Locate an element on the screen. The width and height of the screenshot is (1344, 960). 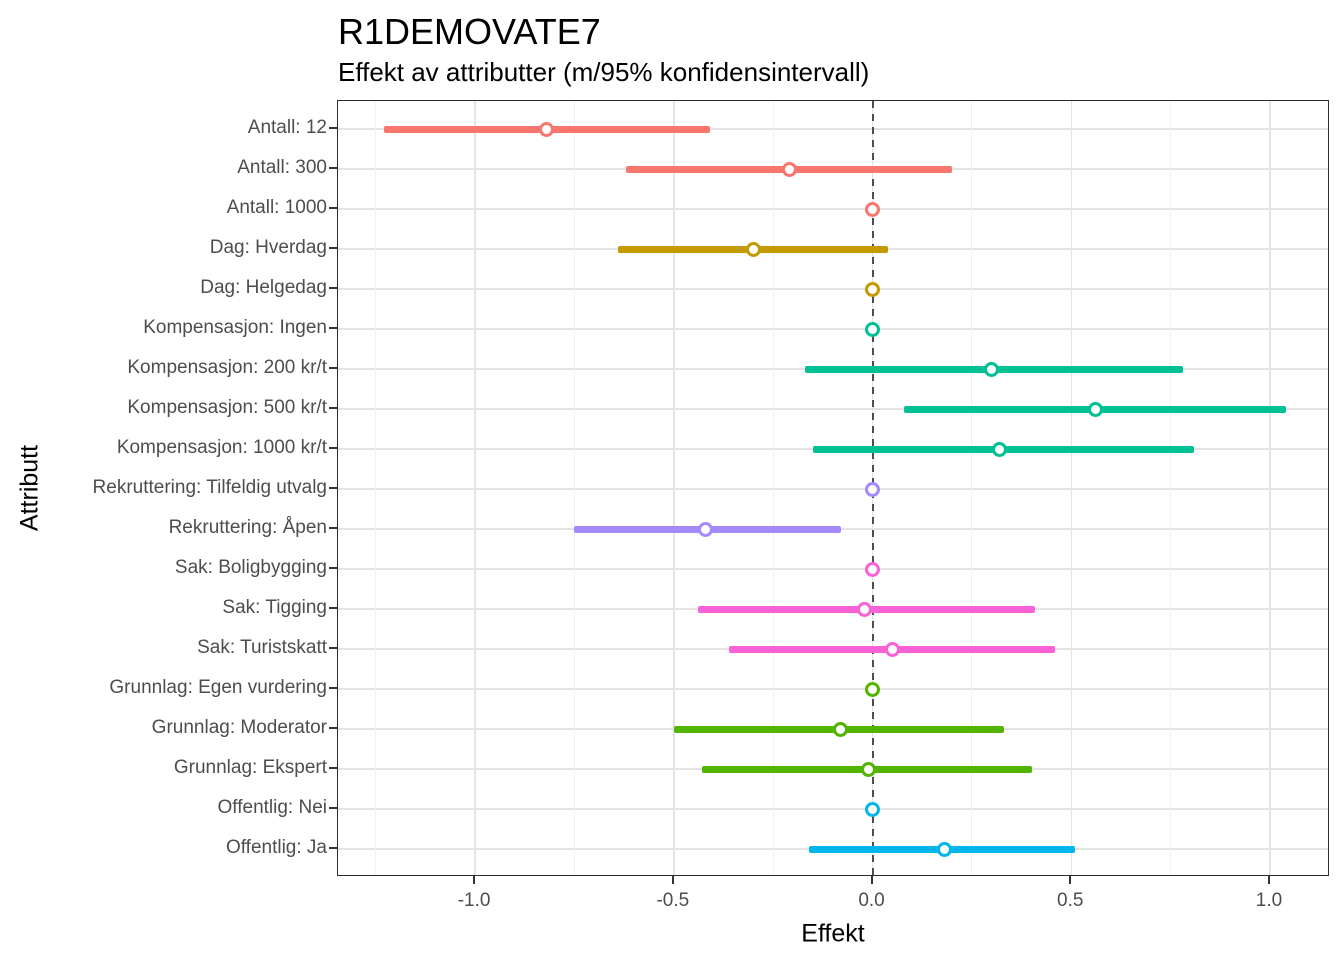
y-axis-label: Sak: Boligbygging is located at coordinates (250, 567).